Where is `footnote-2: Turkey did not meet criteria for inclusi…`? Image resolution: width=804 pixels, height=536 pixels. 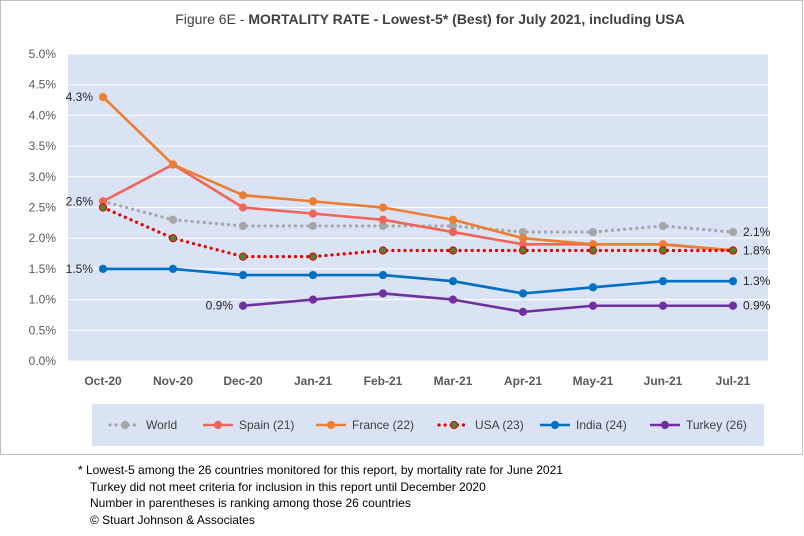 footnote-2: Turkey did not meet criteria for inclusi… is located at coordinates (288, 486).